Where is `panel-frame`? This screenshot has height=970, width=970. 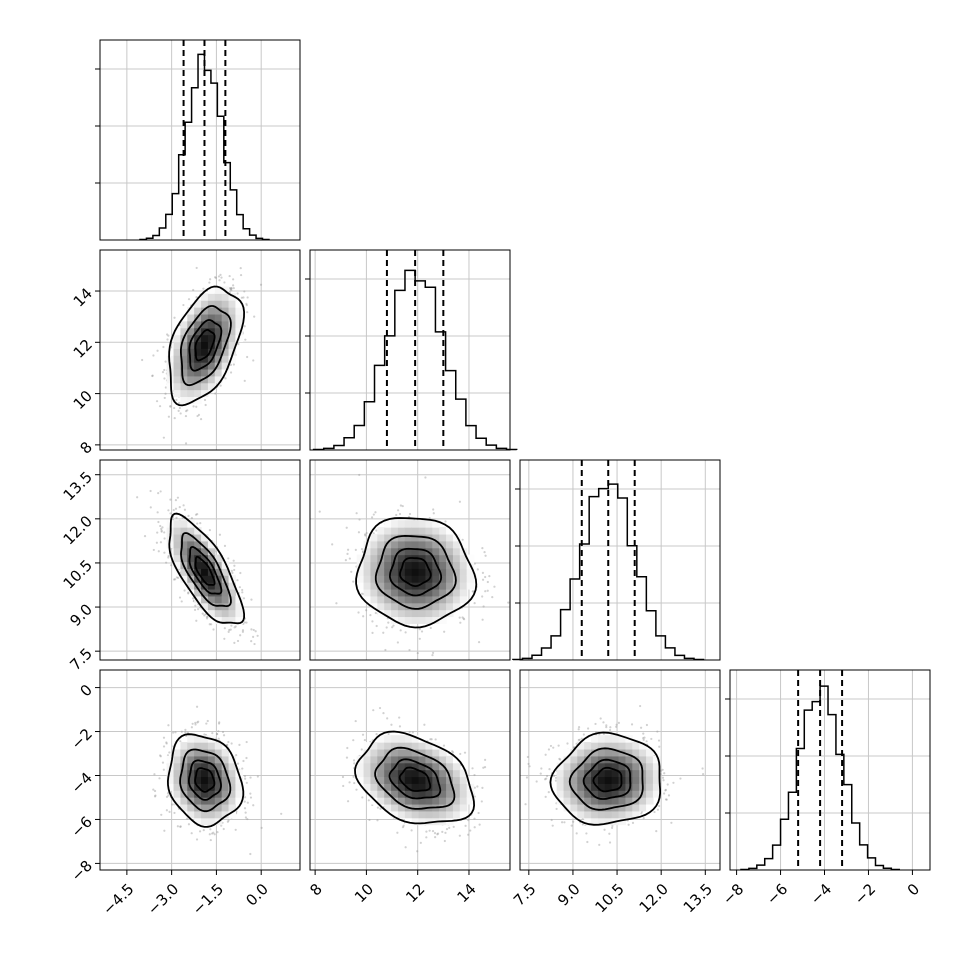
panel-frame is located at coordinates (200, 350).